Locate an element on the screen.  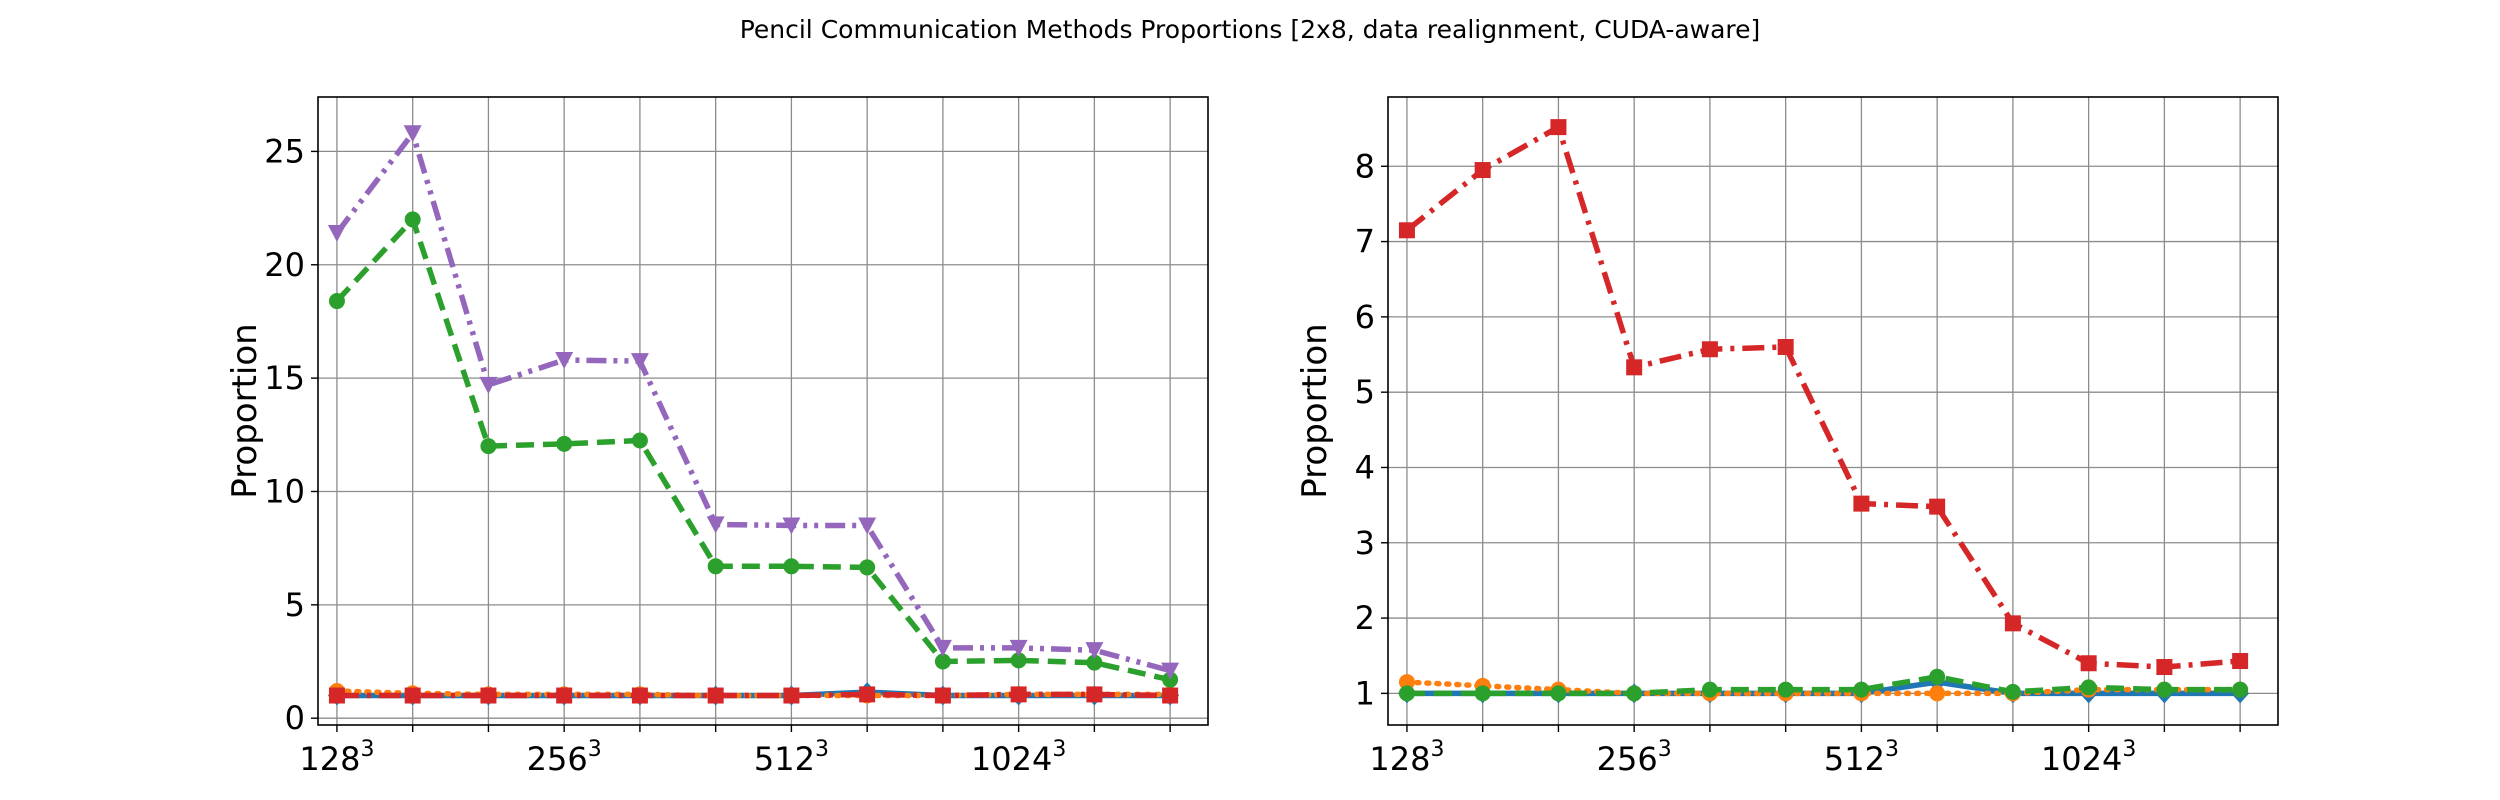
right-y-tick-label: 3 is located at coordinates (1365, 543).